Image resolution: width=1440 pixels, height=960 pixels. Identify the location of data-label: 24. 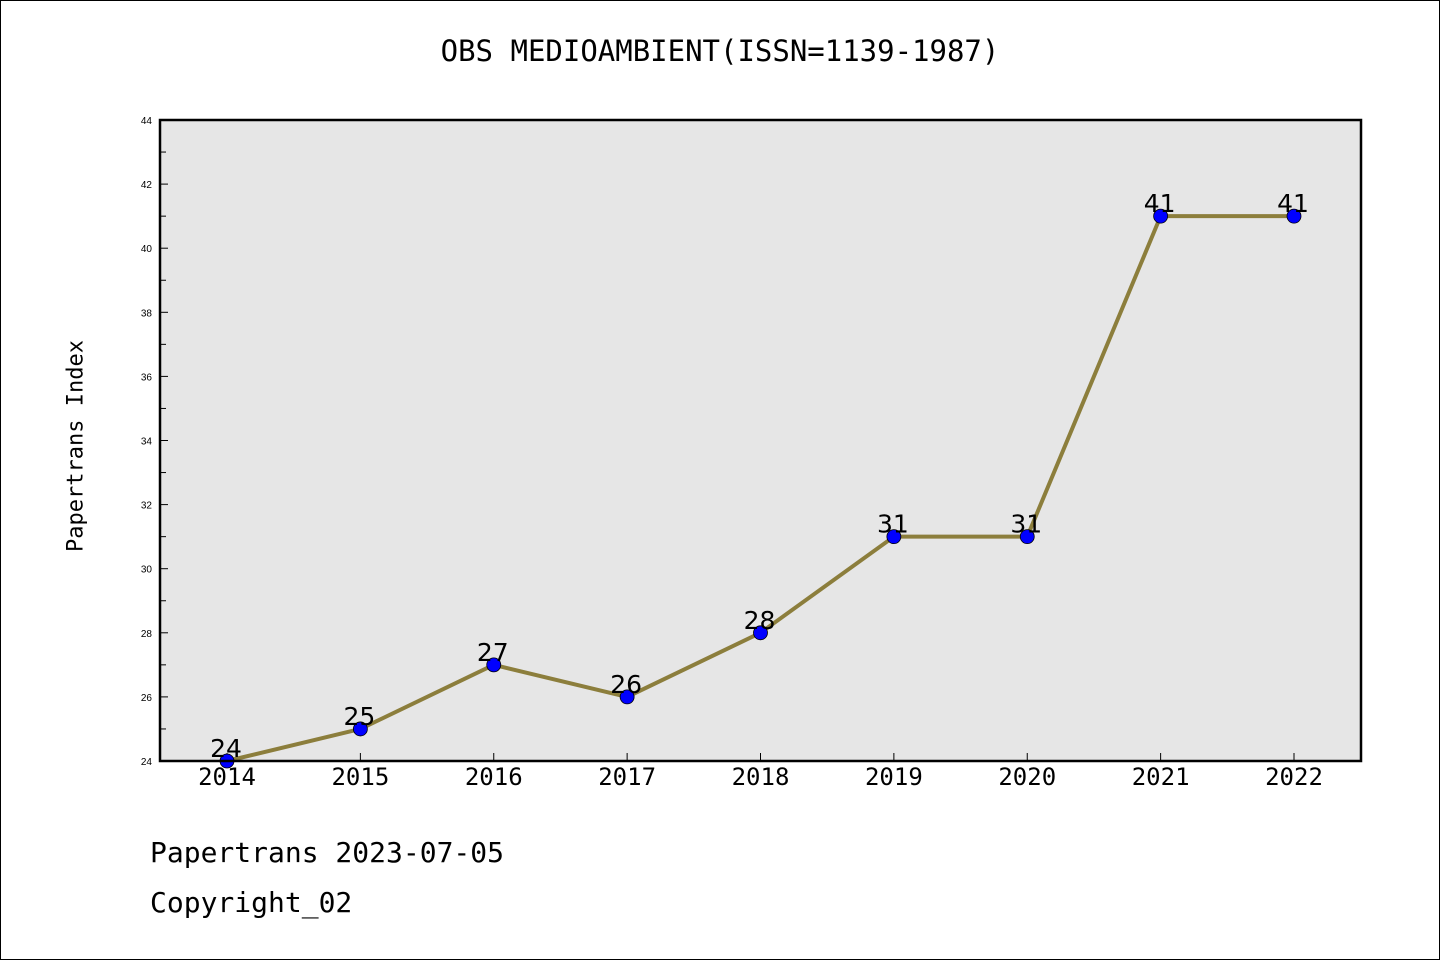
(226, 748).